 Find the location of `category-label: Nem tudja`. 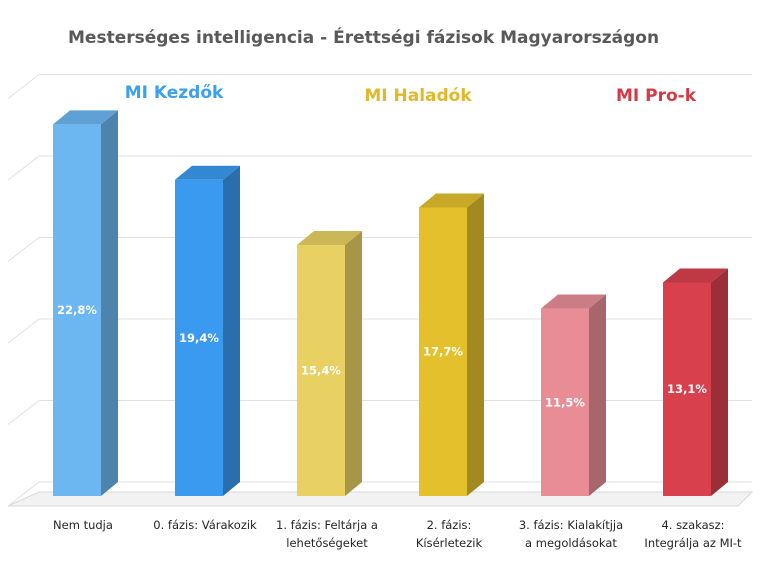

category-label: Nem tudja is located at coordinates (83, 525).